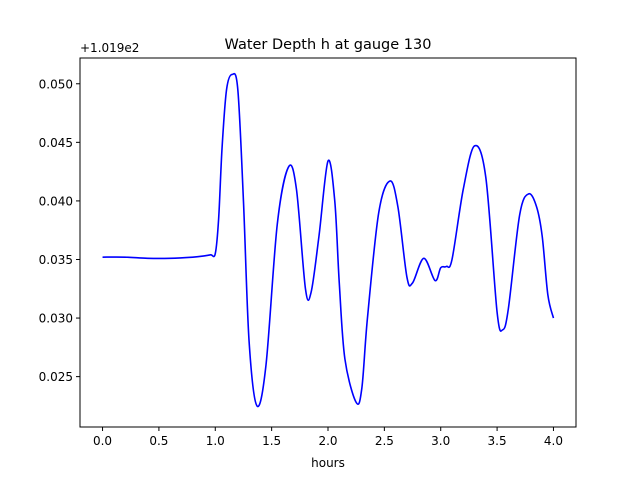 This screenshot has height=480, width=640. I want to click on x-tick-label: 2.0, so click(327, 441).